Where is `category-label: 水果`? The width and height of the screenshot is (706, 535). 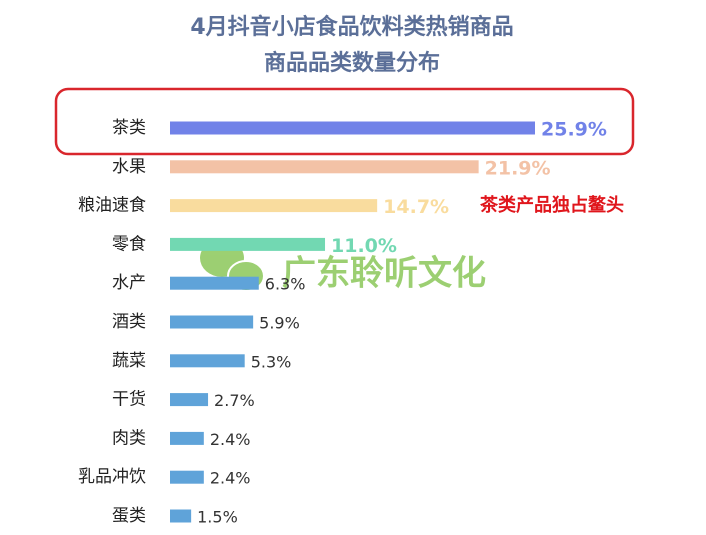
category-label: 水果 is located at coordinates (129, 167).